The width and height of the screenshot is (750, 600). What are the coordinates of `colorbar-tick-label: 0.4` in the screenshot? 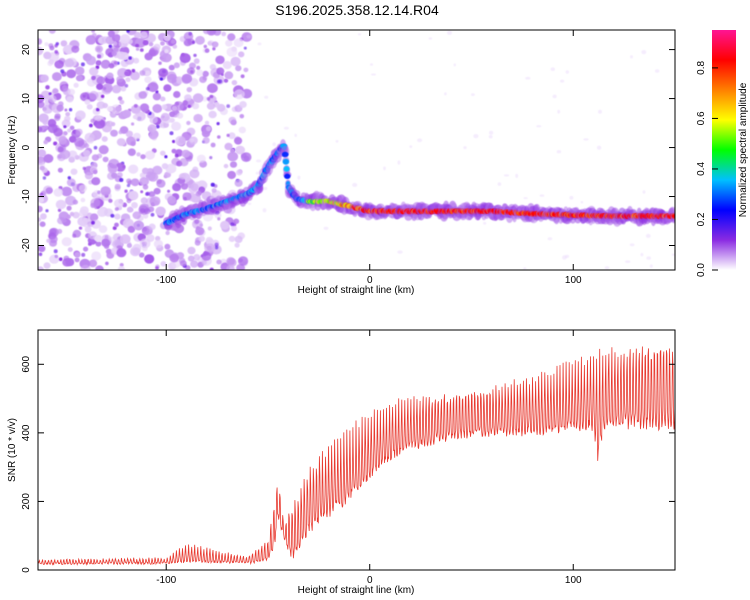 It's located at (701, 169).